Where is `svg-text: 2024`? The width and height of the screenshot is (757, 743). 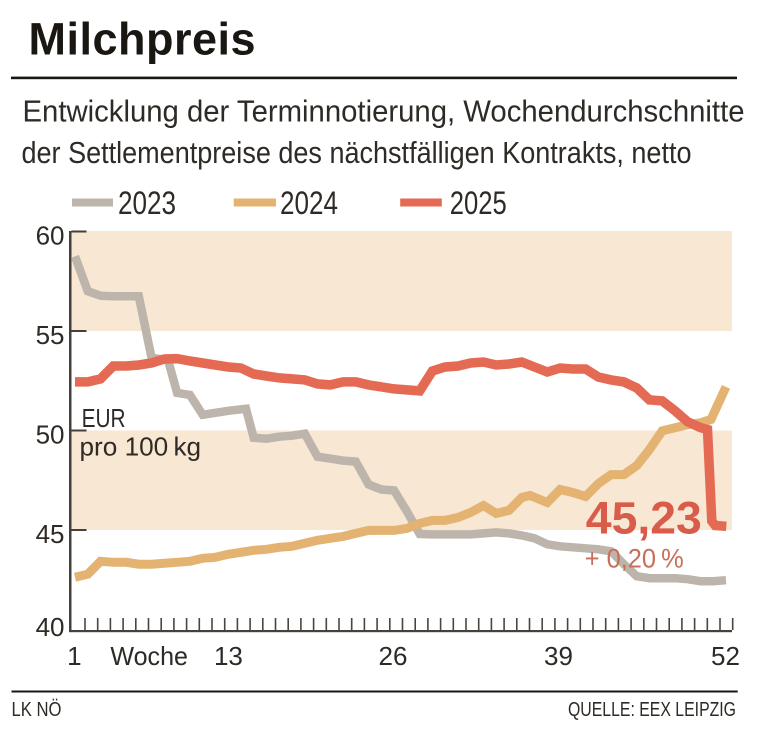 svg-text: 2024 is located at coordinates (309, 203).